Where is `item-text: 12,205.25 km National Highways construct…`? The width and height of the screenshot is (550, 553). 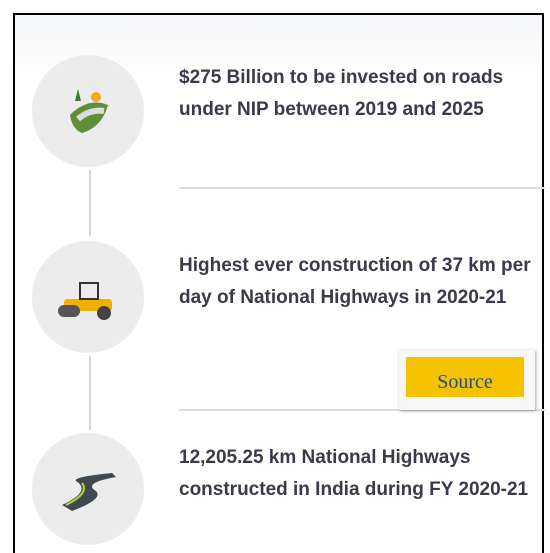
item-text: 12,205.25 km National Highways construct… is located at coordinates (354, 473).